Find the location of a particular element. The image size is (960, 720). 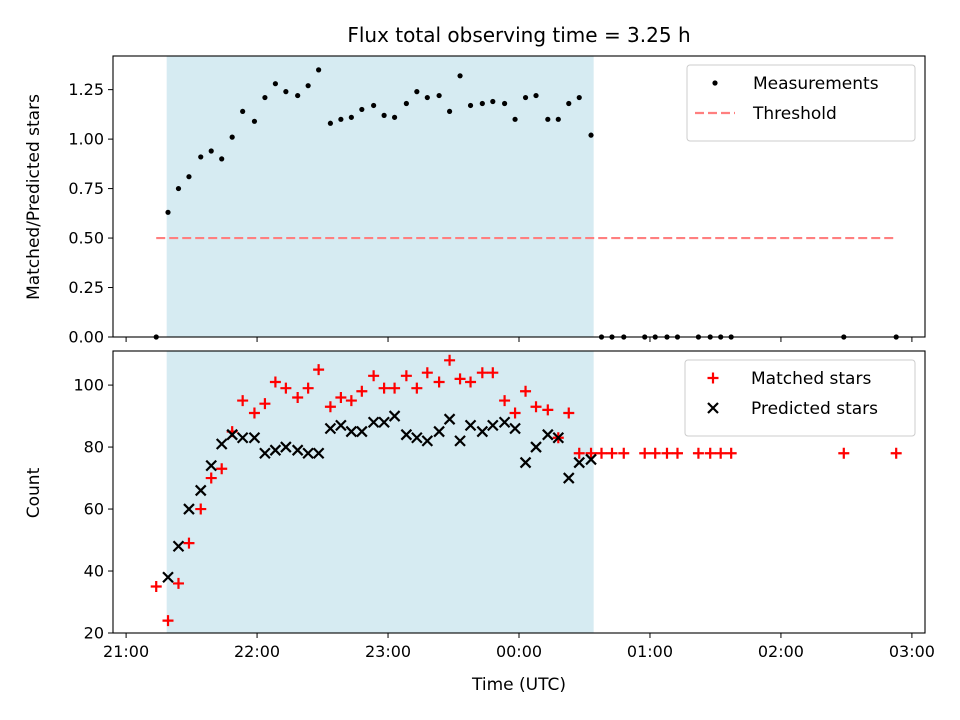

y-tick-label: 0.75 is located at coordinates (86, 188).